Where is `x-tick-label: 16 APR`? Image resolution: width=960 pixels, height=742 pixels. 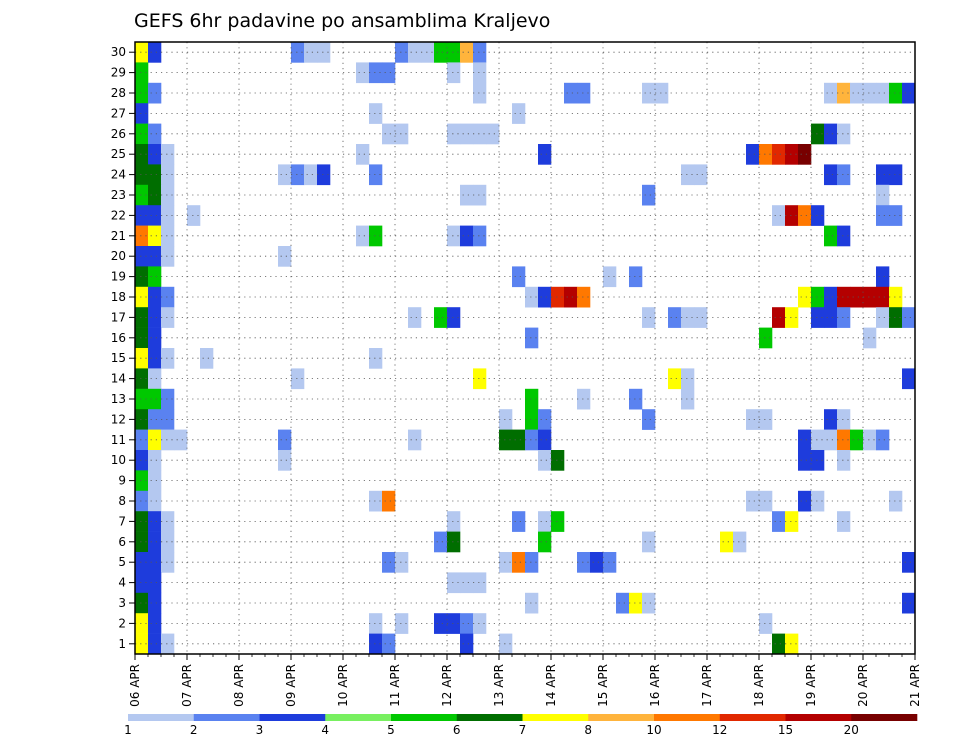 x-tick-label: 16 APR is located at coordinates (655, 685).